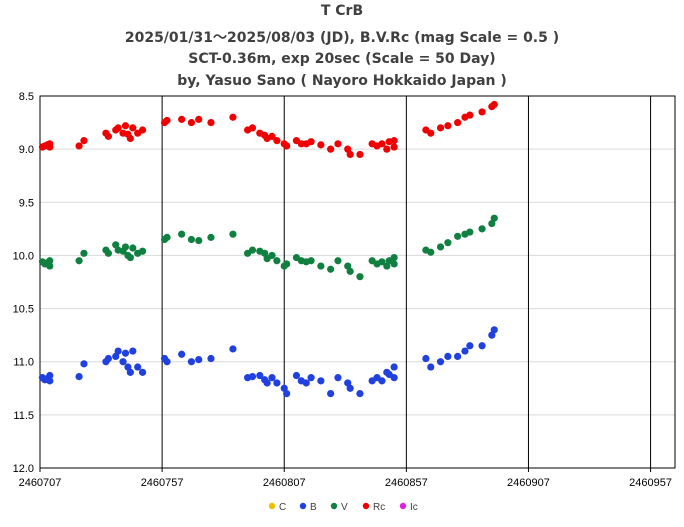 This screenshot has height=527, width=684. What do you see at coordinates (403, 506) in the screenshot?
I see `legend-marker-ic` at bounding box center [403, 506].